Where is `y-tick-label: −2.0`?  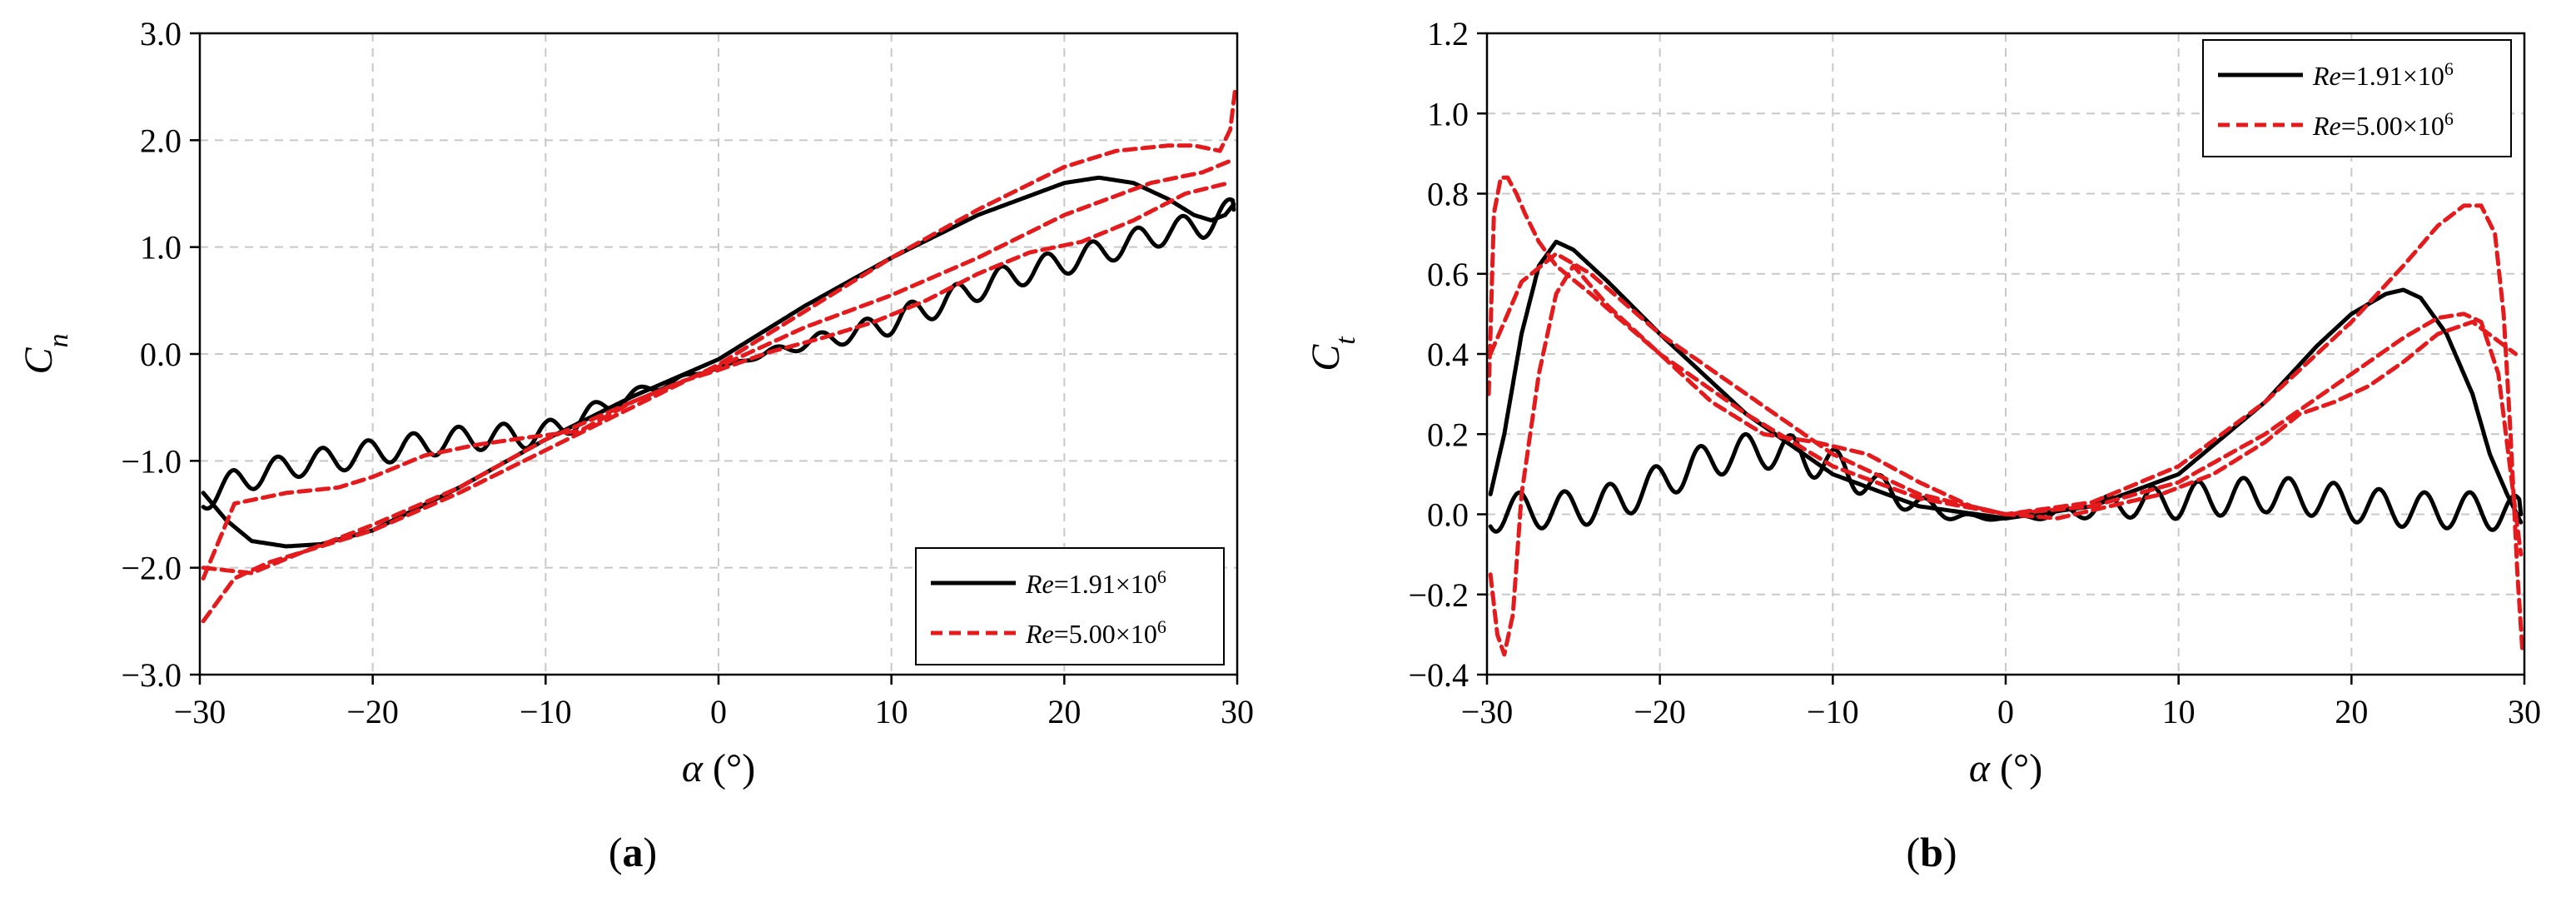
y-tick-label: −2.0 is located at coordinates (151, 569).